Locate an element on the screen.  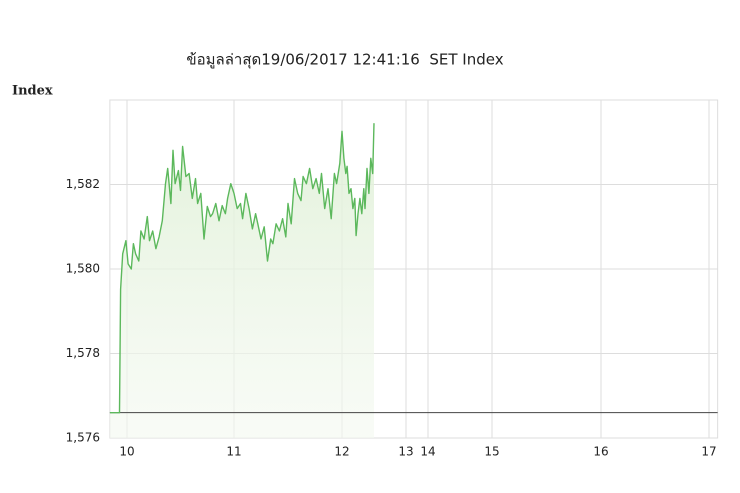
x-tick-label: 13 is located at coordinates (405, 452).